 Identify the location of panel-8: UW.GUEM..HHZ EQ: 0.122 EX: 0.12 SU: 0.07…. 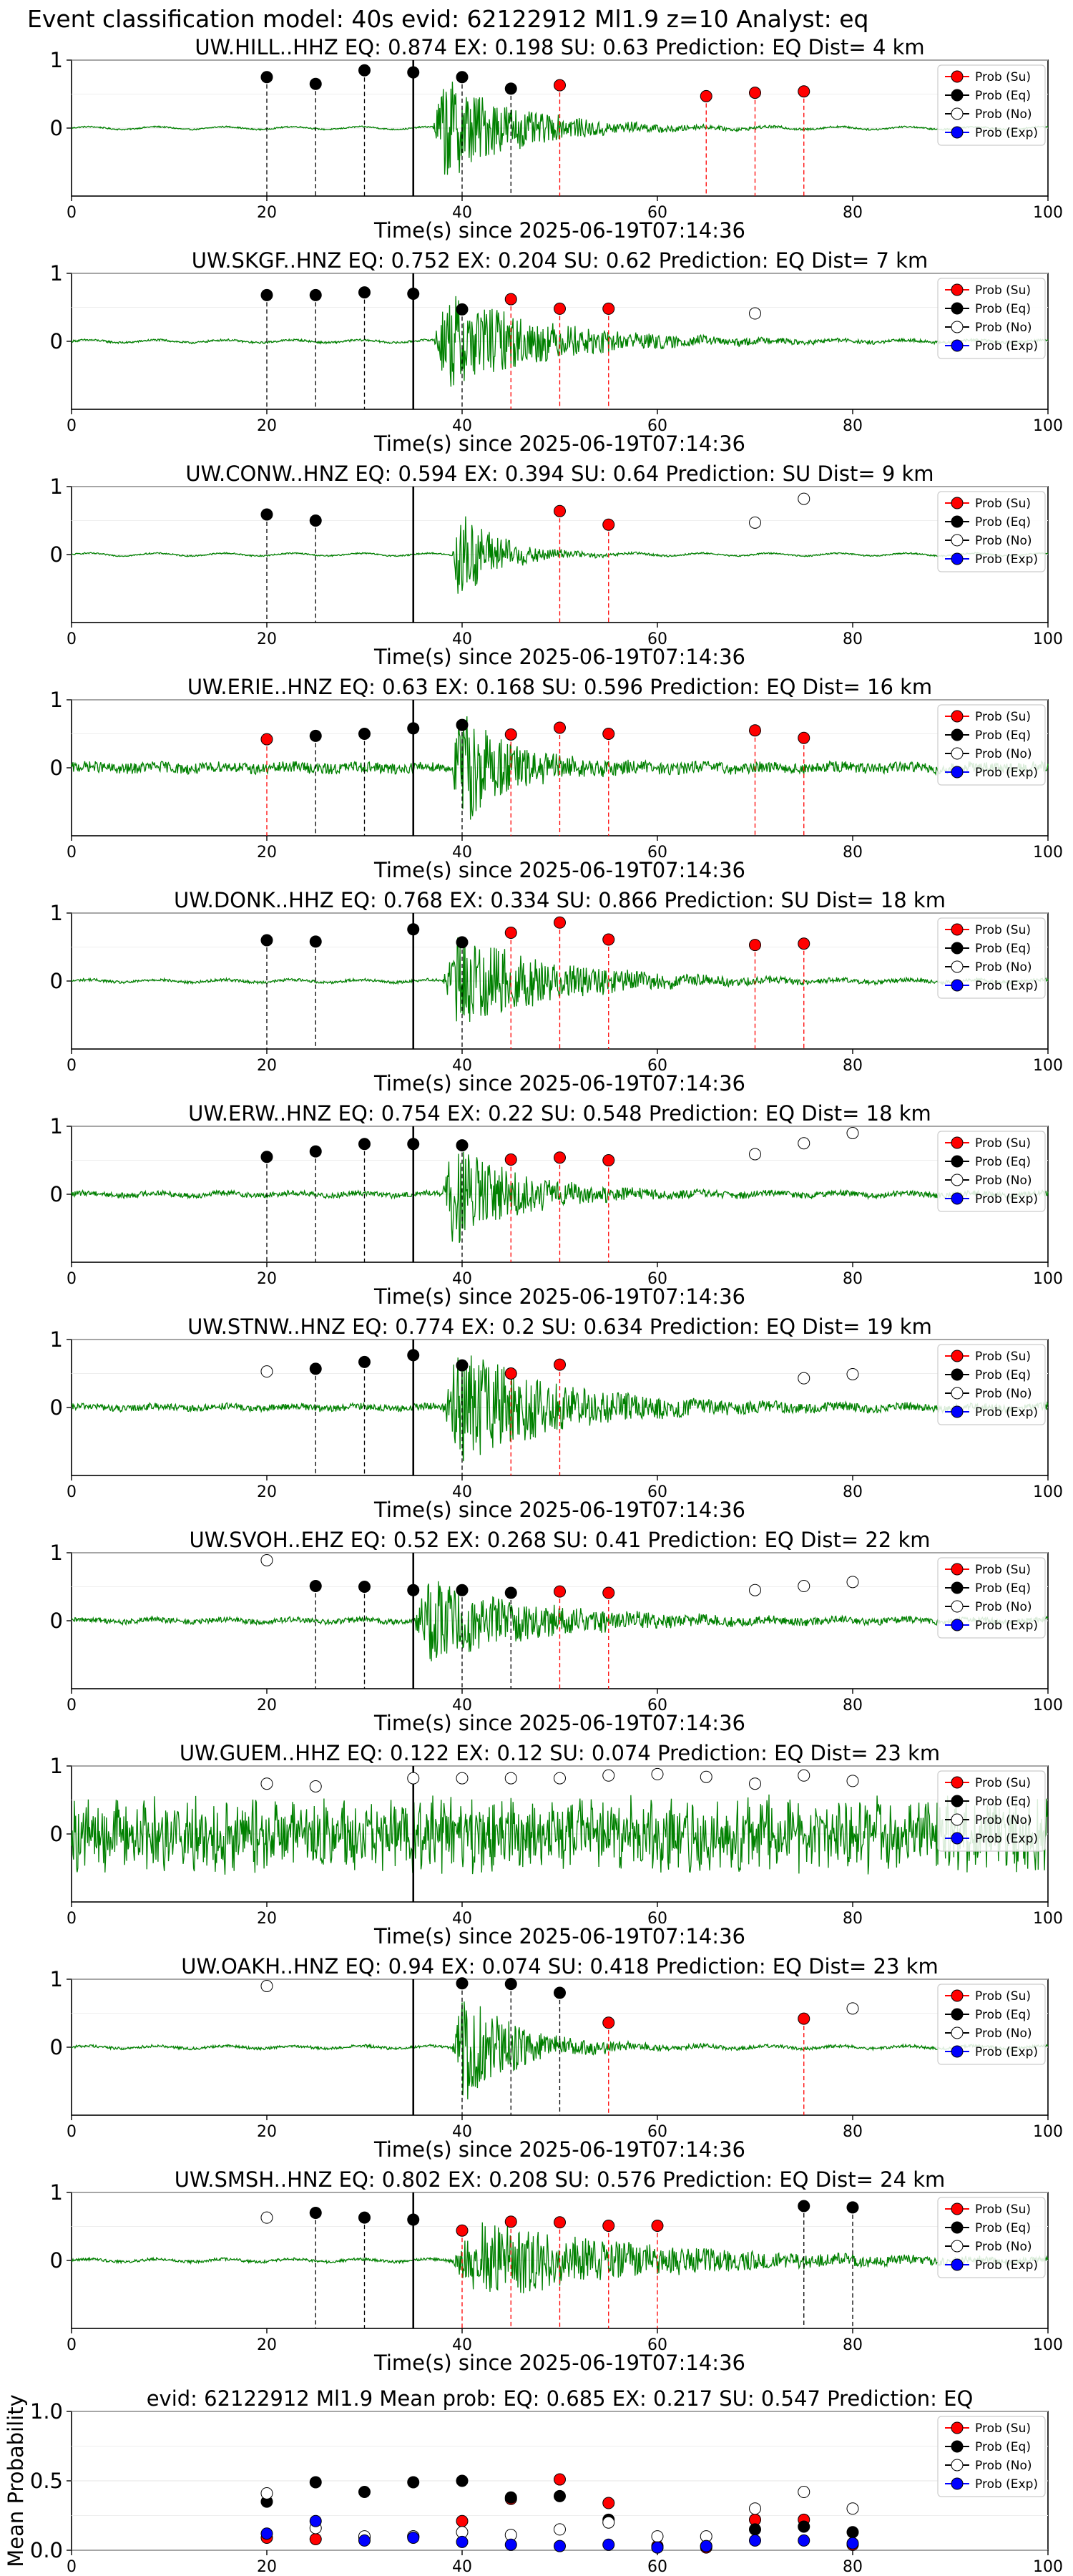
(556, 1844).